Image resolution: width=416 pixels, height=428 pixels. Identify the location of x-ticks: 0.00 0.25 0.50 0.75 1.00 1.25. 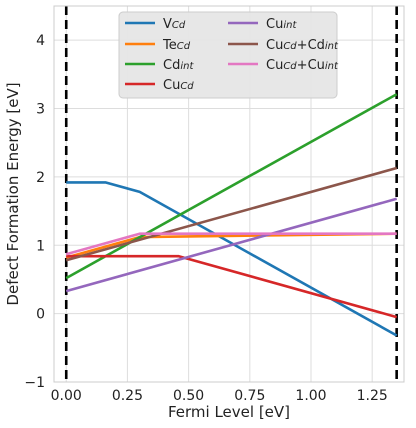
(219, 396).